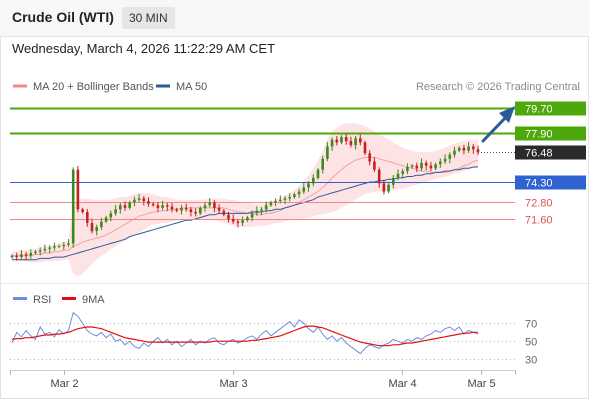  Describe the element at coordinates (148, 18) in the screenshot. I see `interval-button: 30 MIN` at that location.